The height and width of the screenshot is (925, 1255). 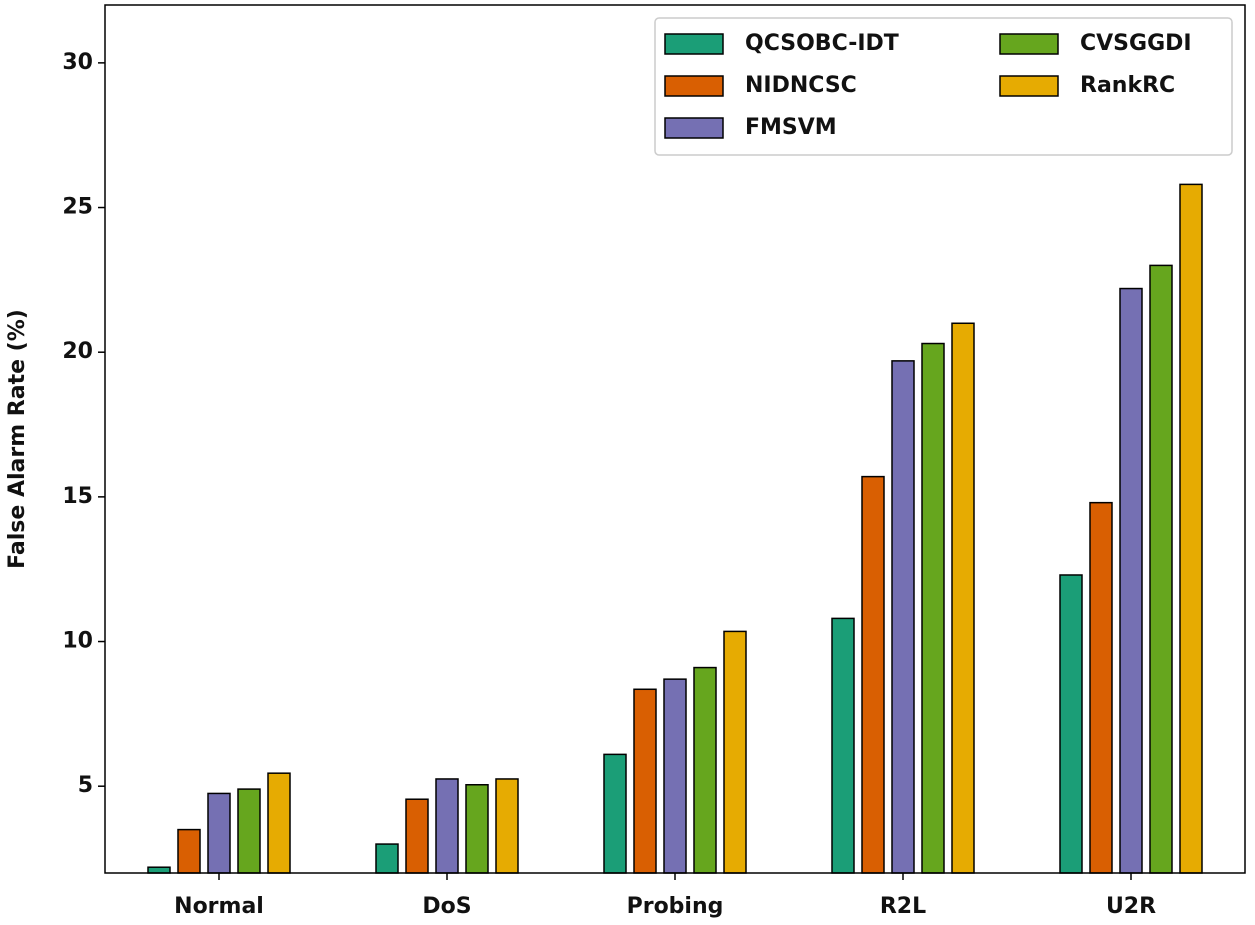 What do you see at coordinates (1131, 906) in the screenshot?
I see `x-tick-label: U2R` at bounding box center [1131, 906].